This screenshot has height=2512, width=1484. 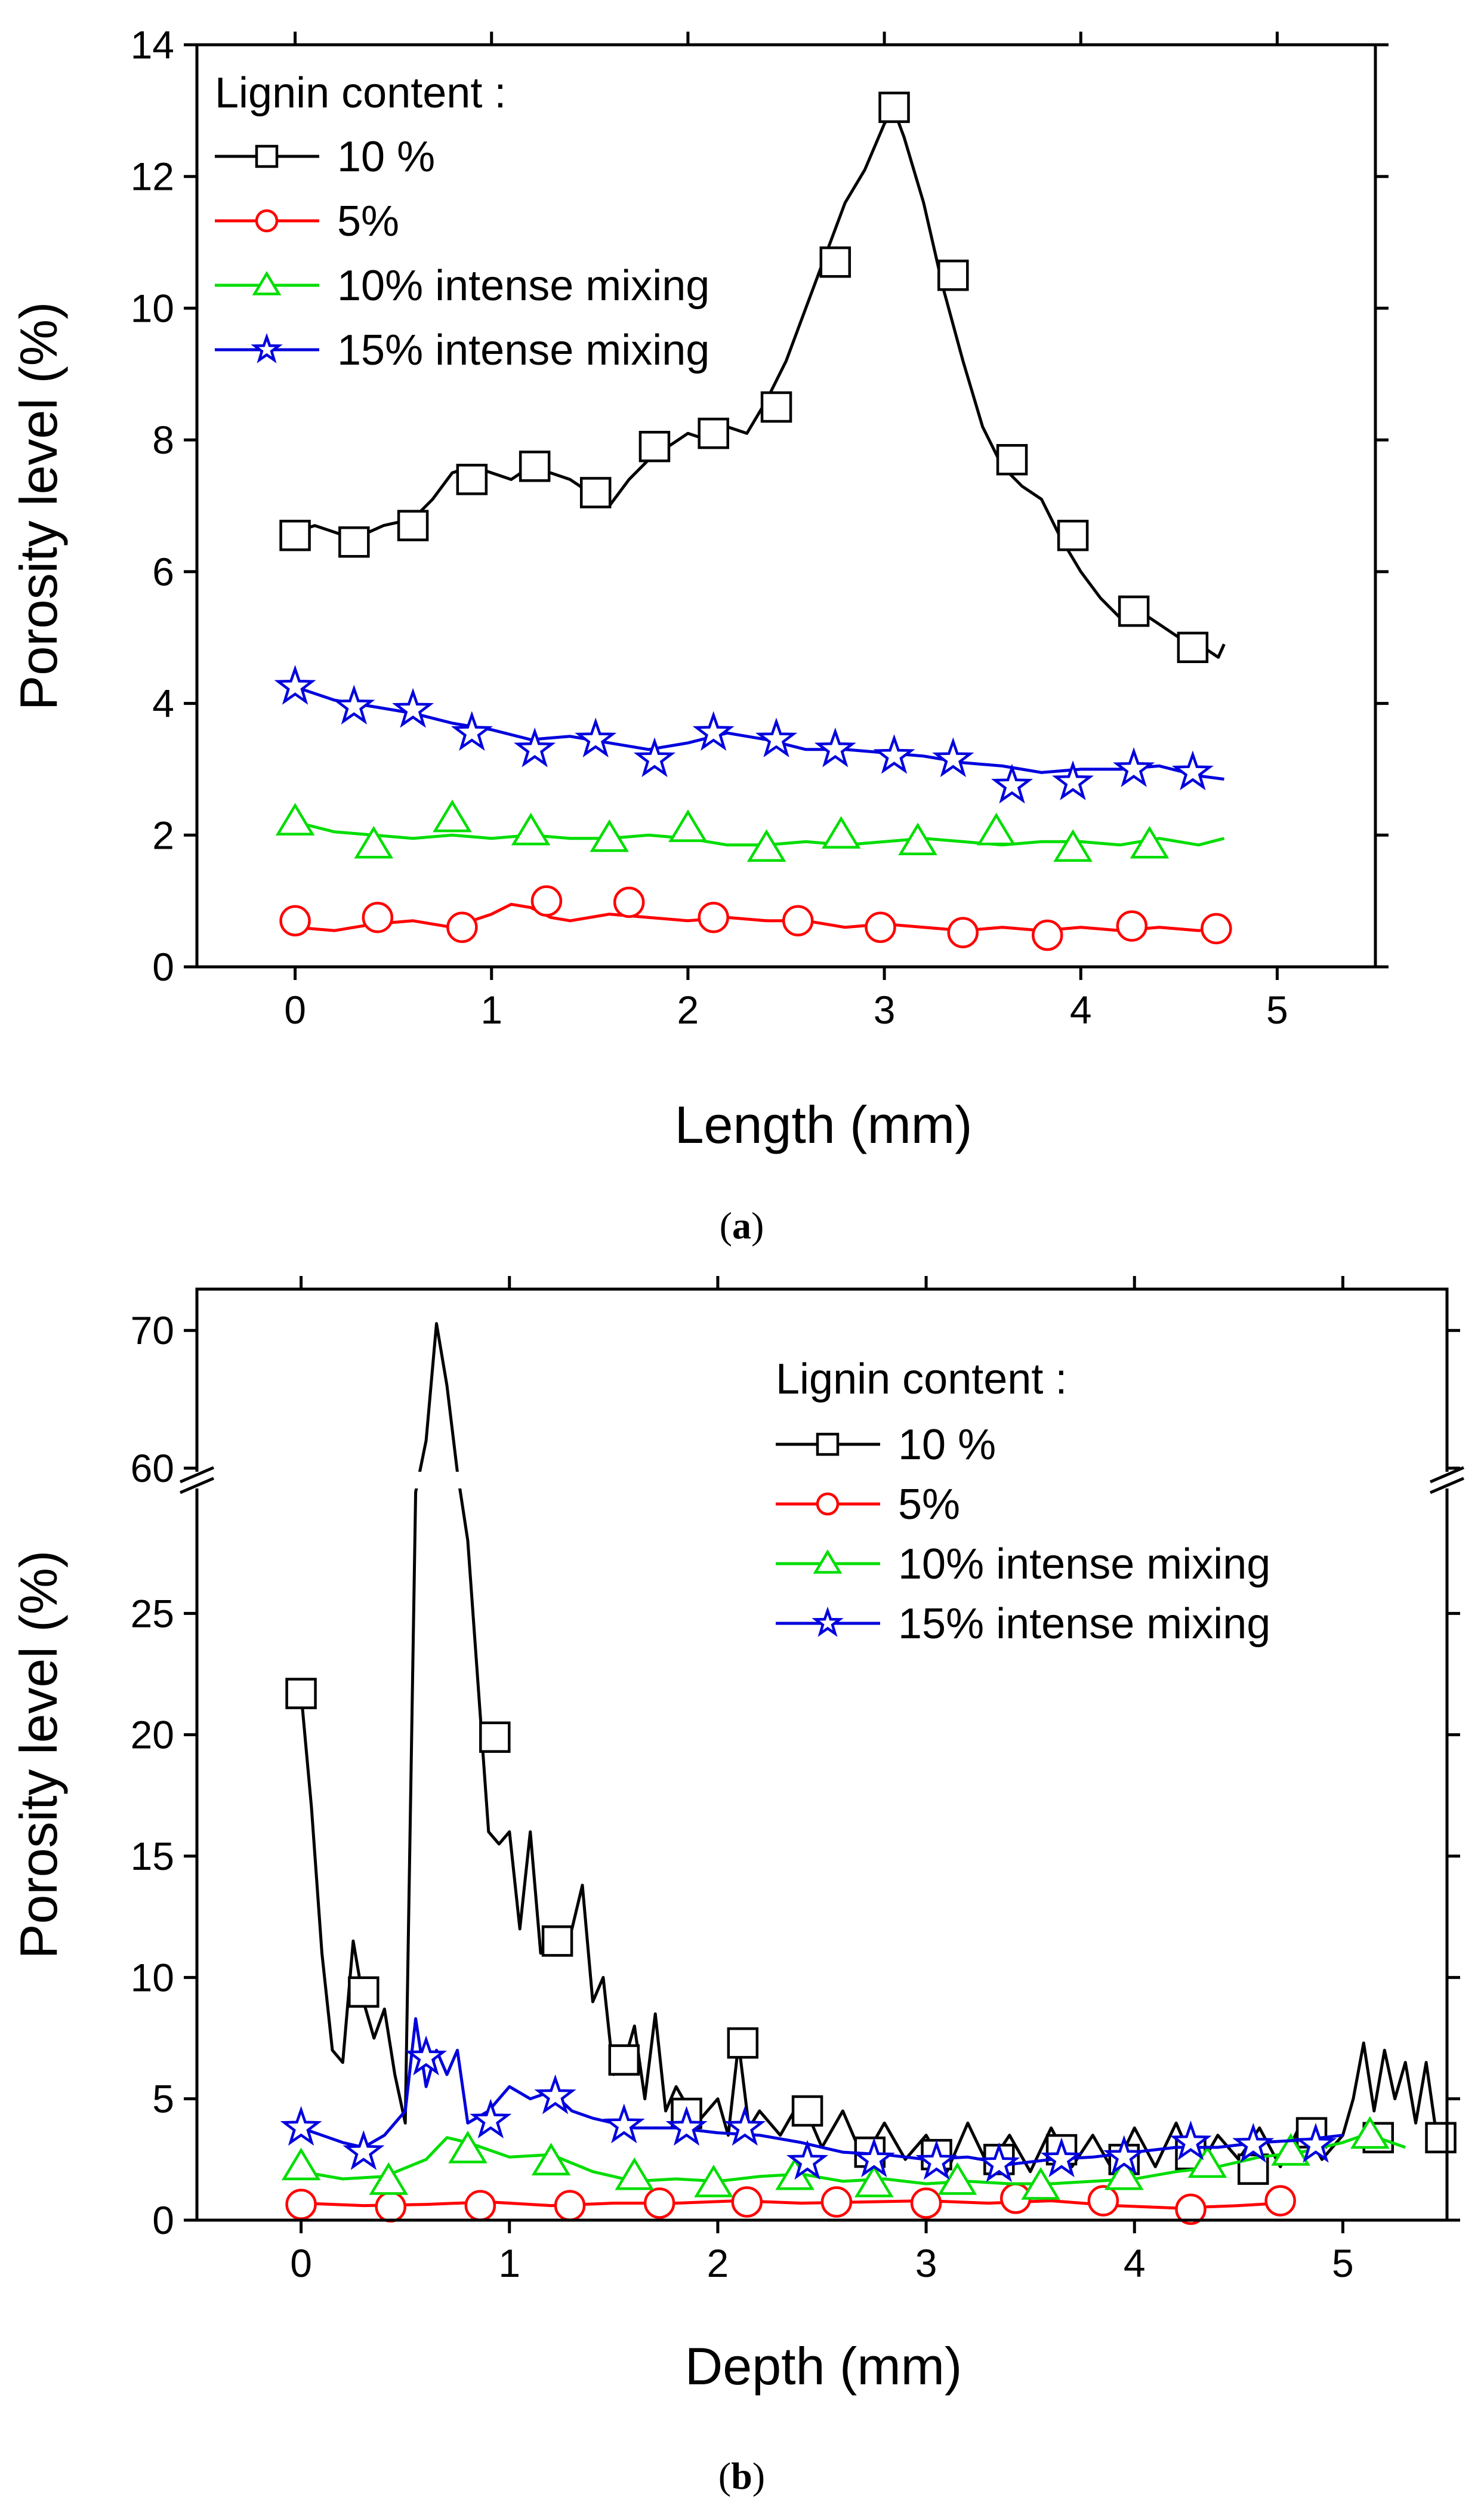 What do you see at coordinates (163, 2220) in the screenshot?
I see `b-y-tick-label-0: 0` at bounding box center [163, 2220].